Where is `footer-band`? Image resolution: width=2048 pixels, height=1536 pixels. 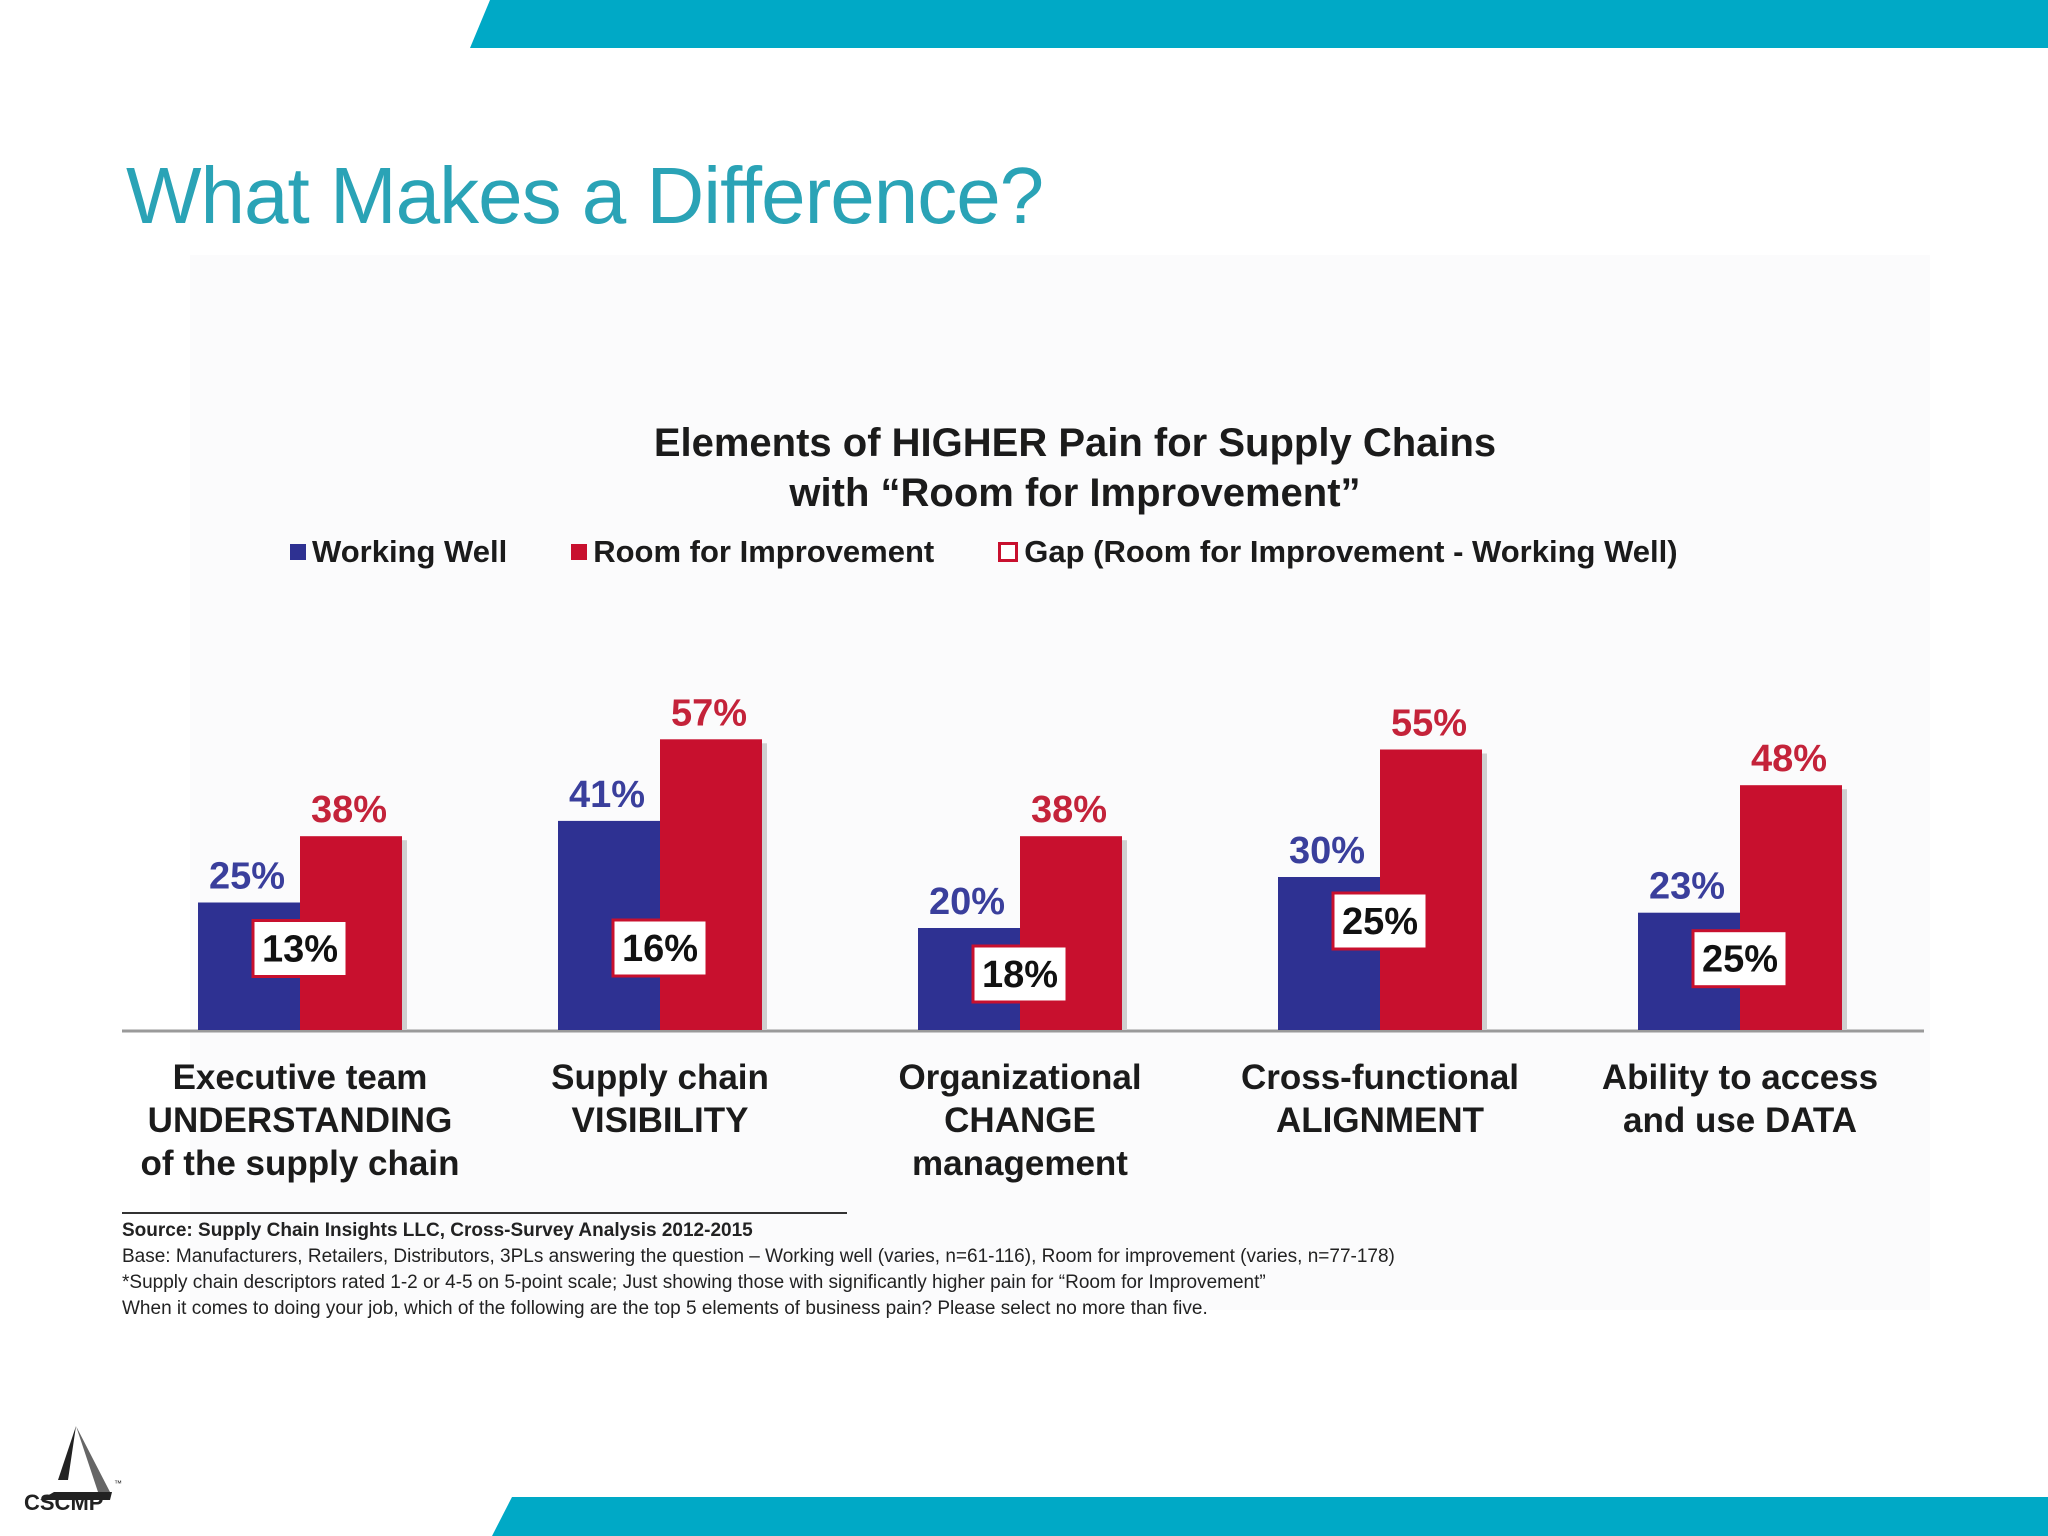
footer-band is located at coordinates (1270, 1516).